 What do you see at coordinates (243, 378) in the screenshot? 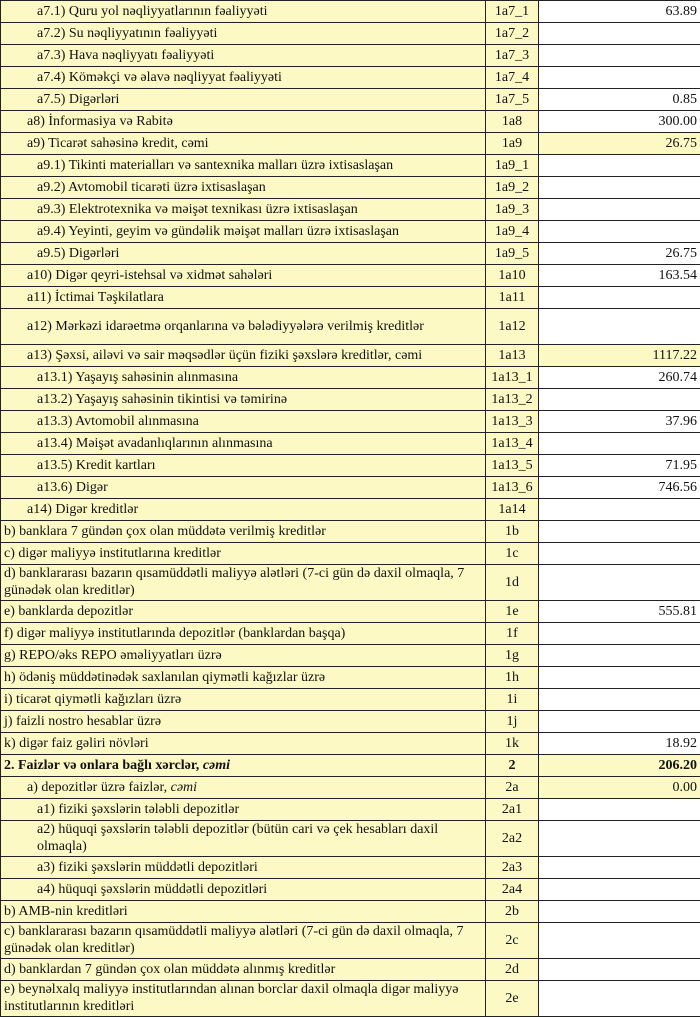
I see `row-label: a13.1) Yaşayış sahəsinin alınmasına` at bounding box center [243, 378].